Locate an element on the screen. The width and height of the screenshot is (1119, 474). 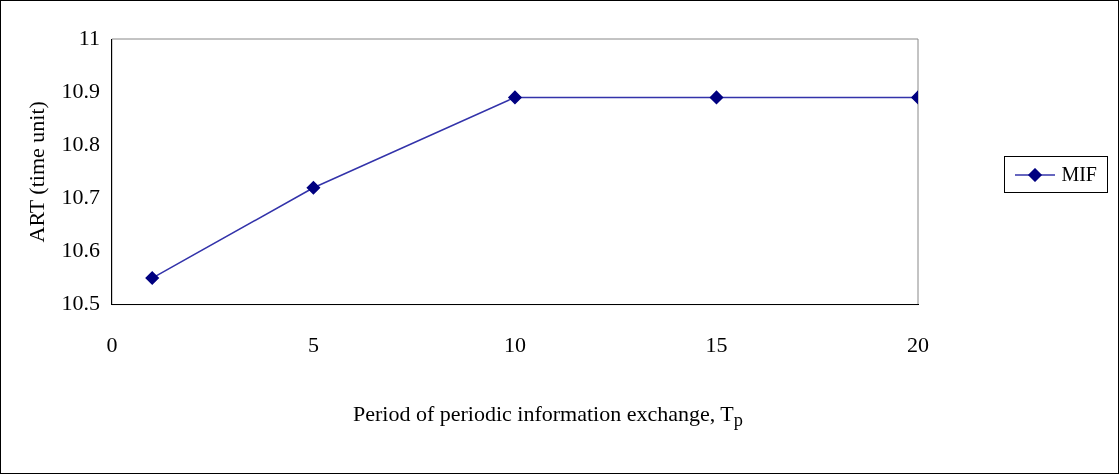
y-axis-title: ART (time unit) is located at coordinates (36, 172).